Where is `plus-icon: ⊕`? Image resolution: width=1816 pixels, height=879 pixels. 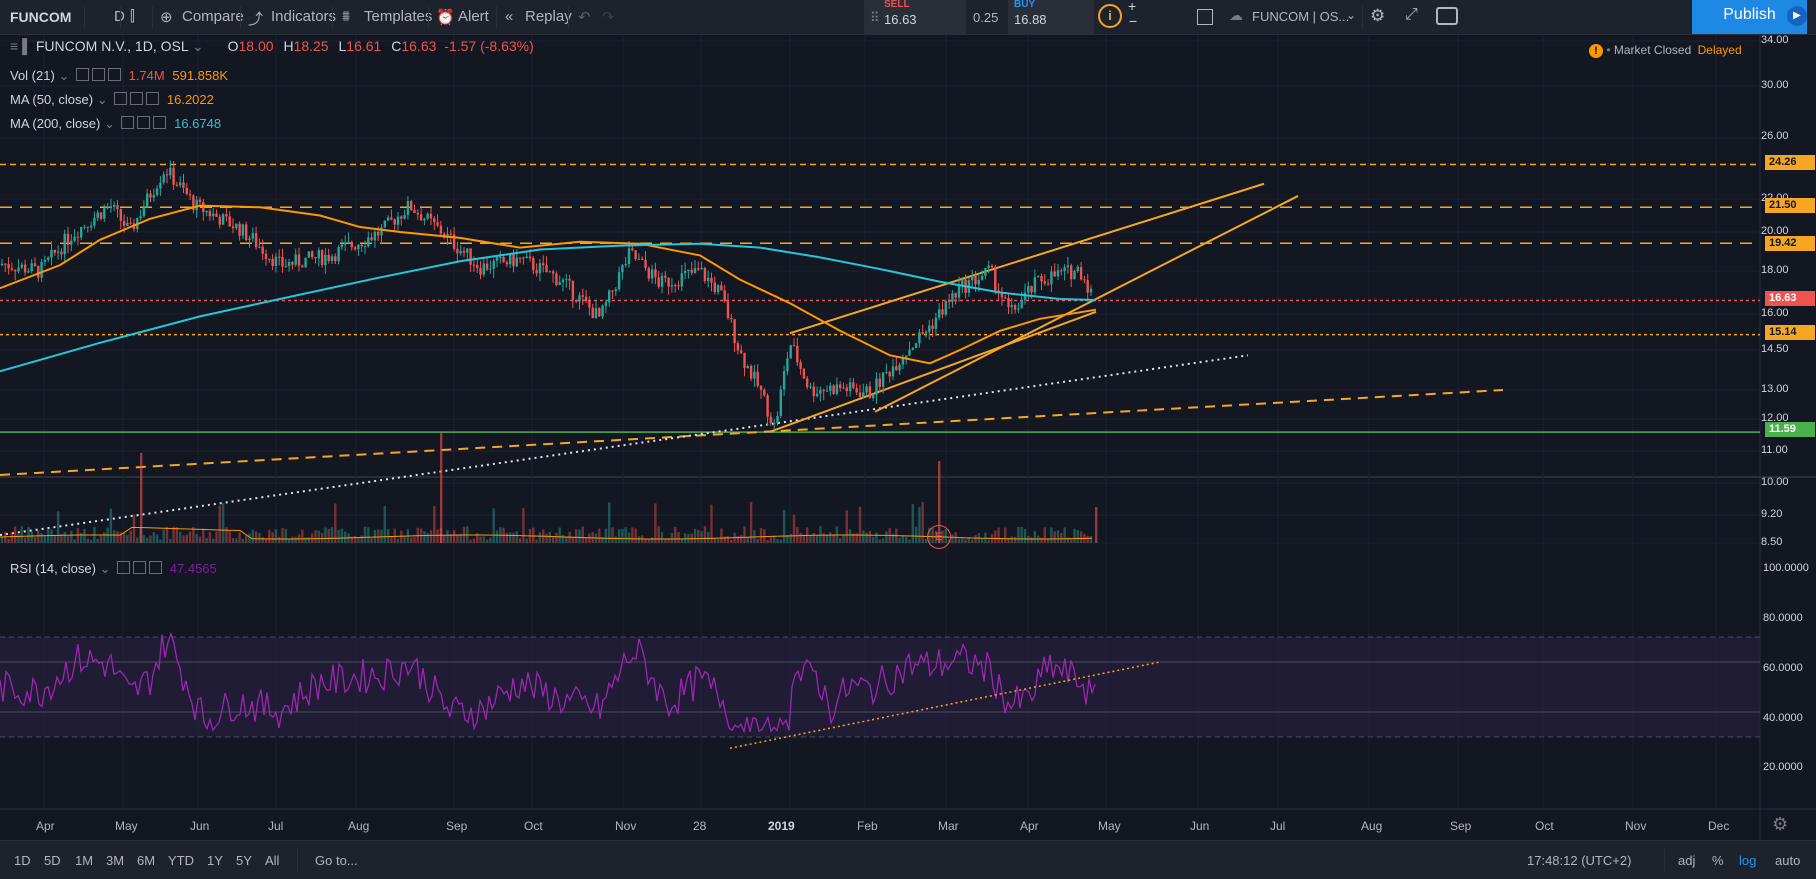 plus-icon: ⊕ is located at coordinates (166, 17).